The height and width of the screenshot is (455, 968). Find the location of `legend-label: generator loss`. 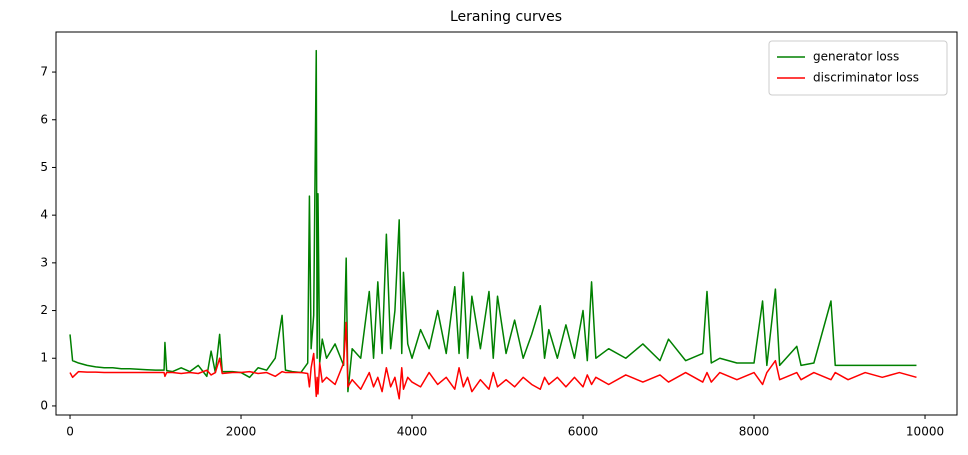

legend-label: generator loss is located at coordinates (856, 57).